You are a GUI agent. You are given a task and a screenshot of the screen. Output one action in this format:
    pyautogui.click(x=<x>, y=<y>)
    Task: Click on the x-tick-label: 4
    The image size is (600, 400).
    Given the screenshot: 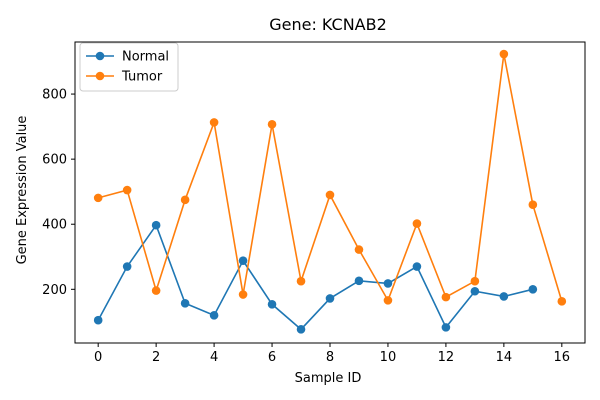 What is the action you would take?
    pyautogui.click(x=214, y=357)
    